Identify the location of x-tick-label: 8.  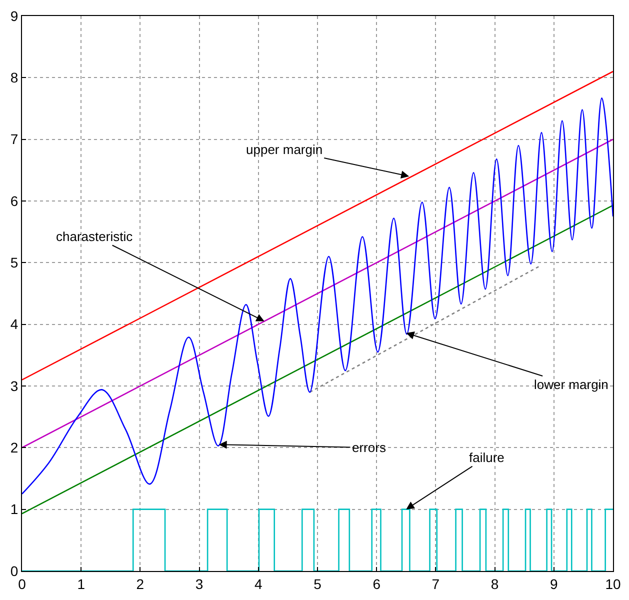
(494, 584).